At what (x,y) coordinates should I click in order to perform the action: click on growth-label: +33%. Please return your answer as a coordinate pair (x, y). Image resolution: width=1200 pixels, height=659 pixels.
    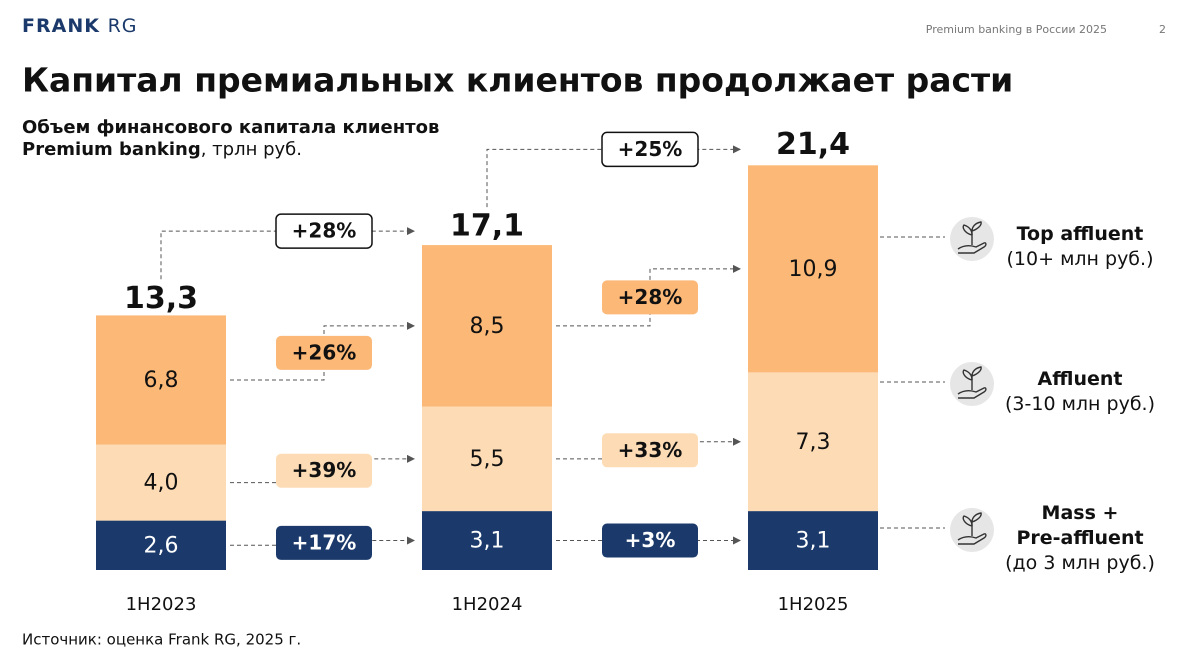
    Looking at the image, I should click on (650, 450).